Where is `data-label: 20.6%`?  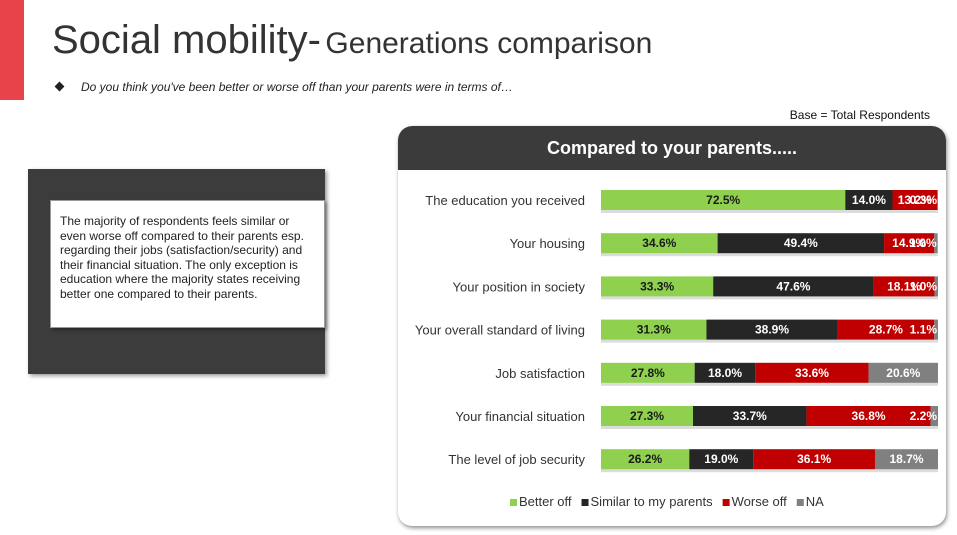 data-label: 20.6% is located at coordinates (903, 373).